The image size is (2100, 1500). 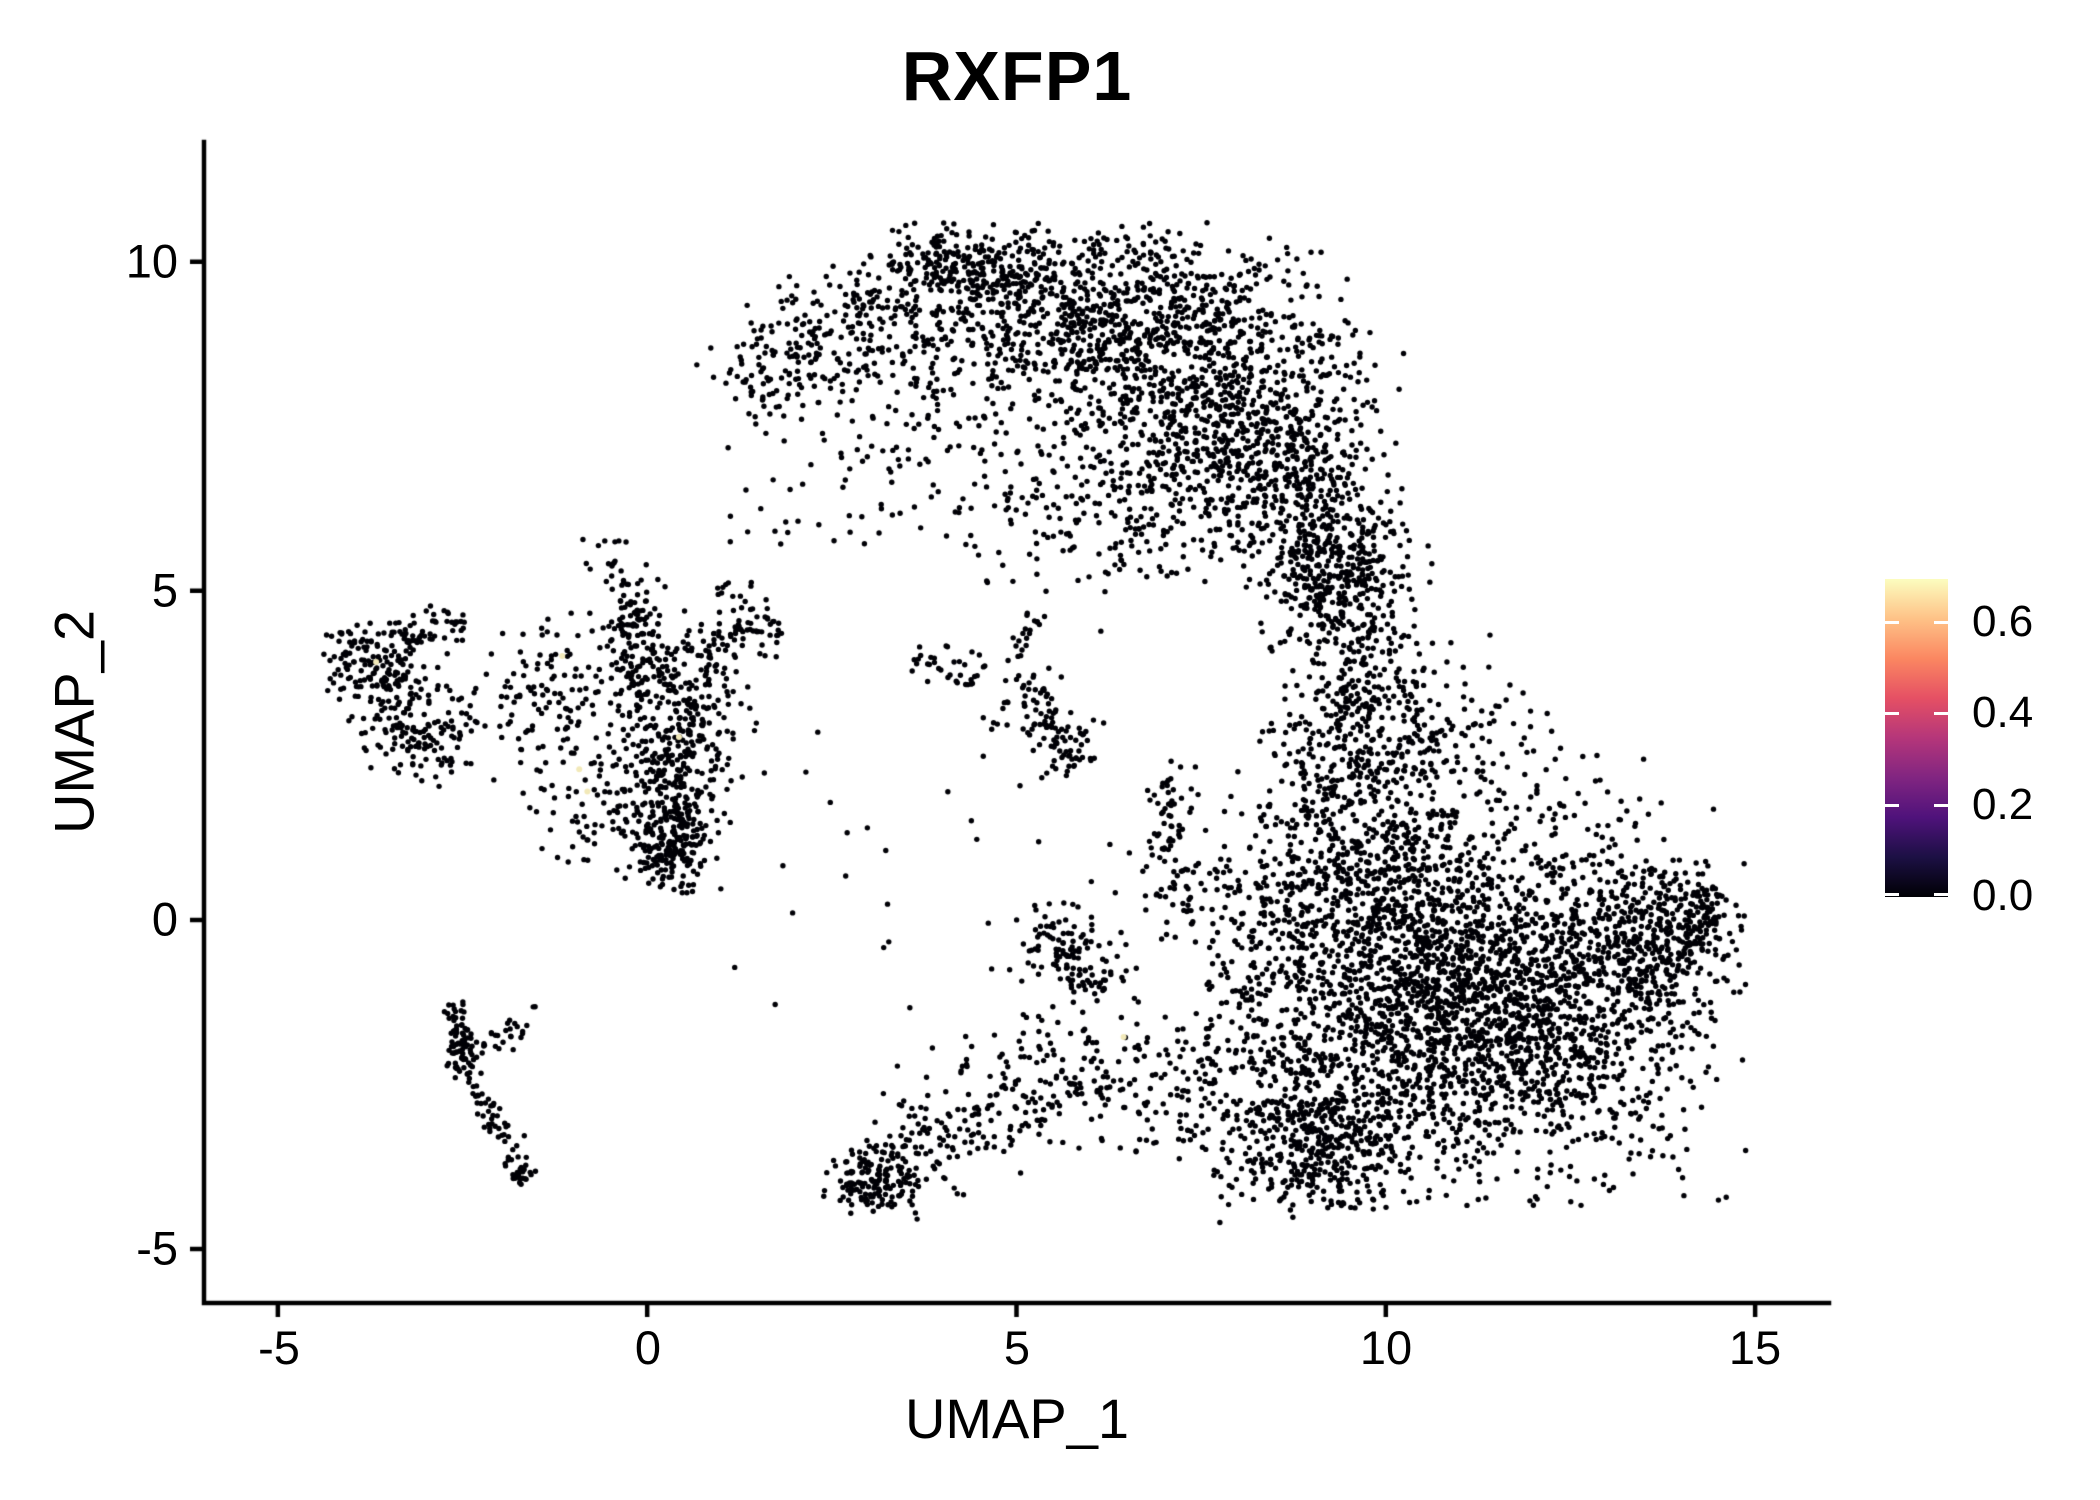 What do you see at coordinates (648, 1347) in the screenshot?
I see `x-tick-label: 0` at bounding box center [648, 1347].